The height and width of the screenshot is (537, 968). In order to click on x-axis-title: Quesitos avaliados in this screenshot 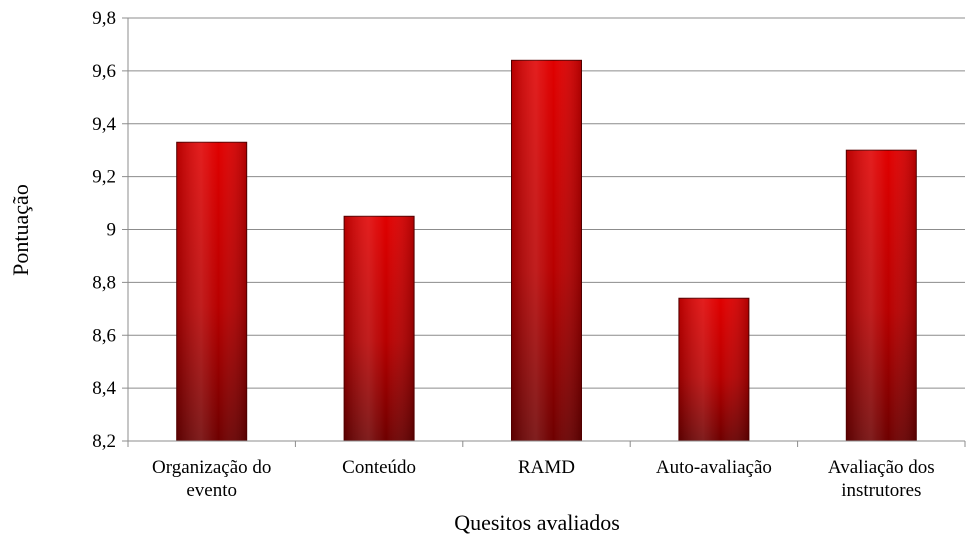, I will do `click(537, 522)`.